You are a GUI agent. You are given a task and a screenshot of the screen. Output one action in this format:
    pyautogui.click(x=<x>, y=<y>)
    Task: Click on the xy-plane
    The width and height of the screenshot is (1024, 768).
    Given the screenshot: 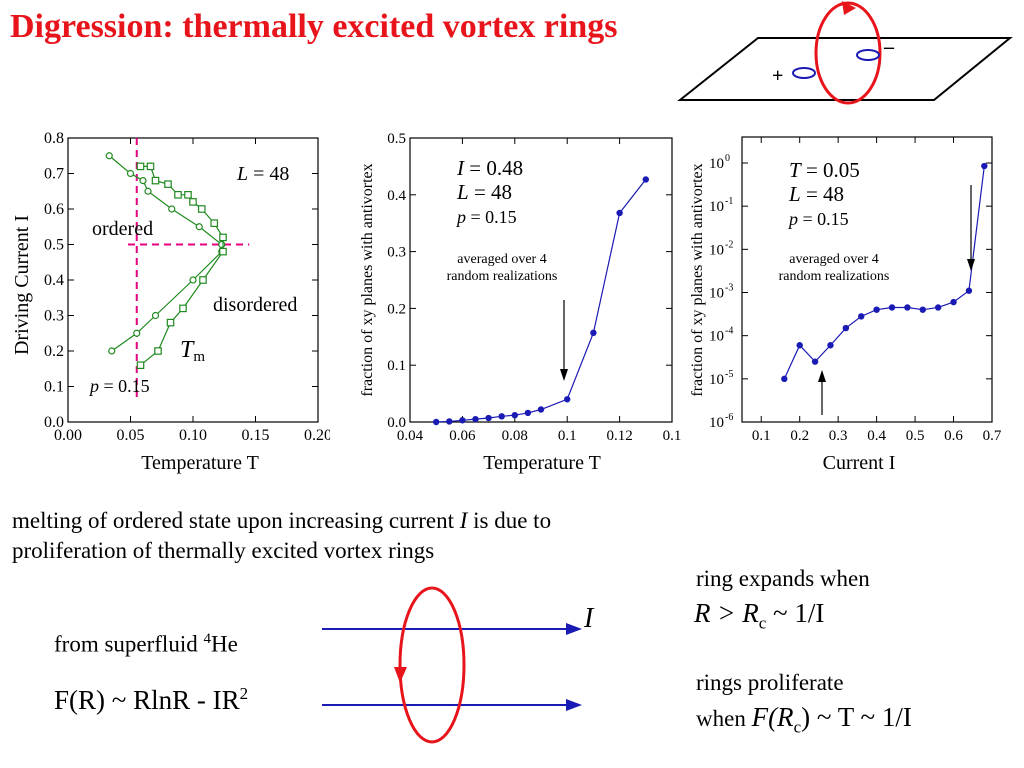 What is the action you would take?
    pyautogui.click(x=845, y=69)
    